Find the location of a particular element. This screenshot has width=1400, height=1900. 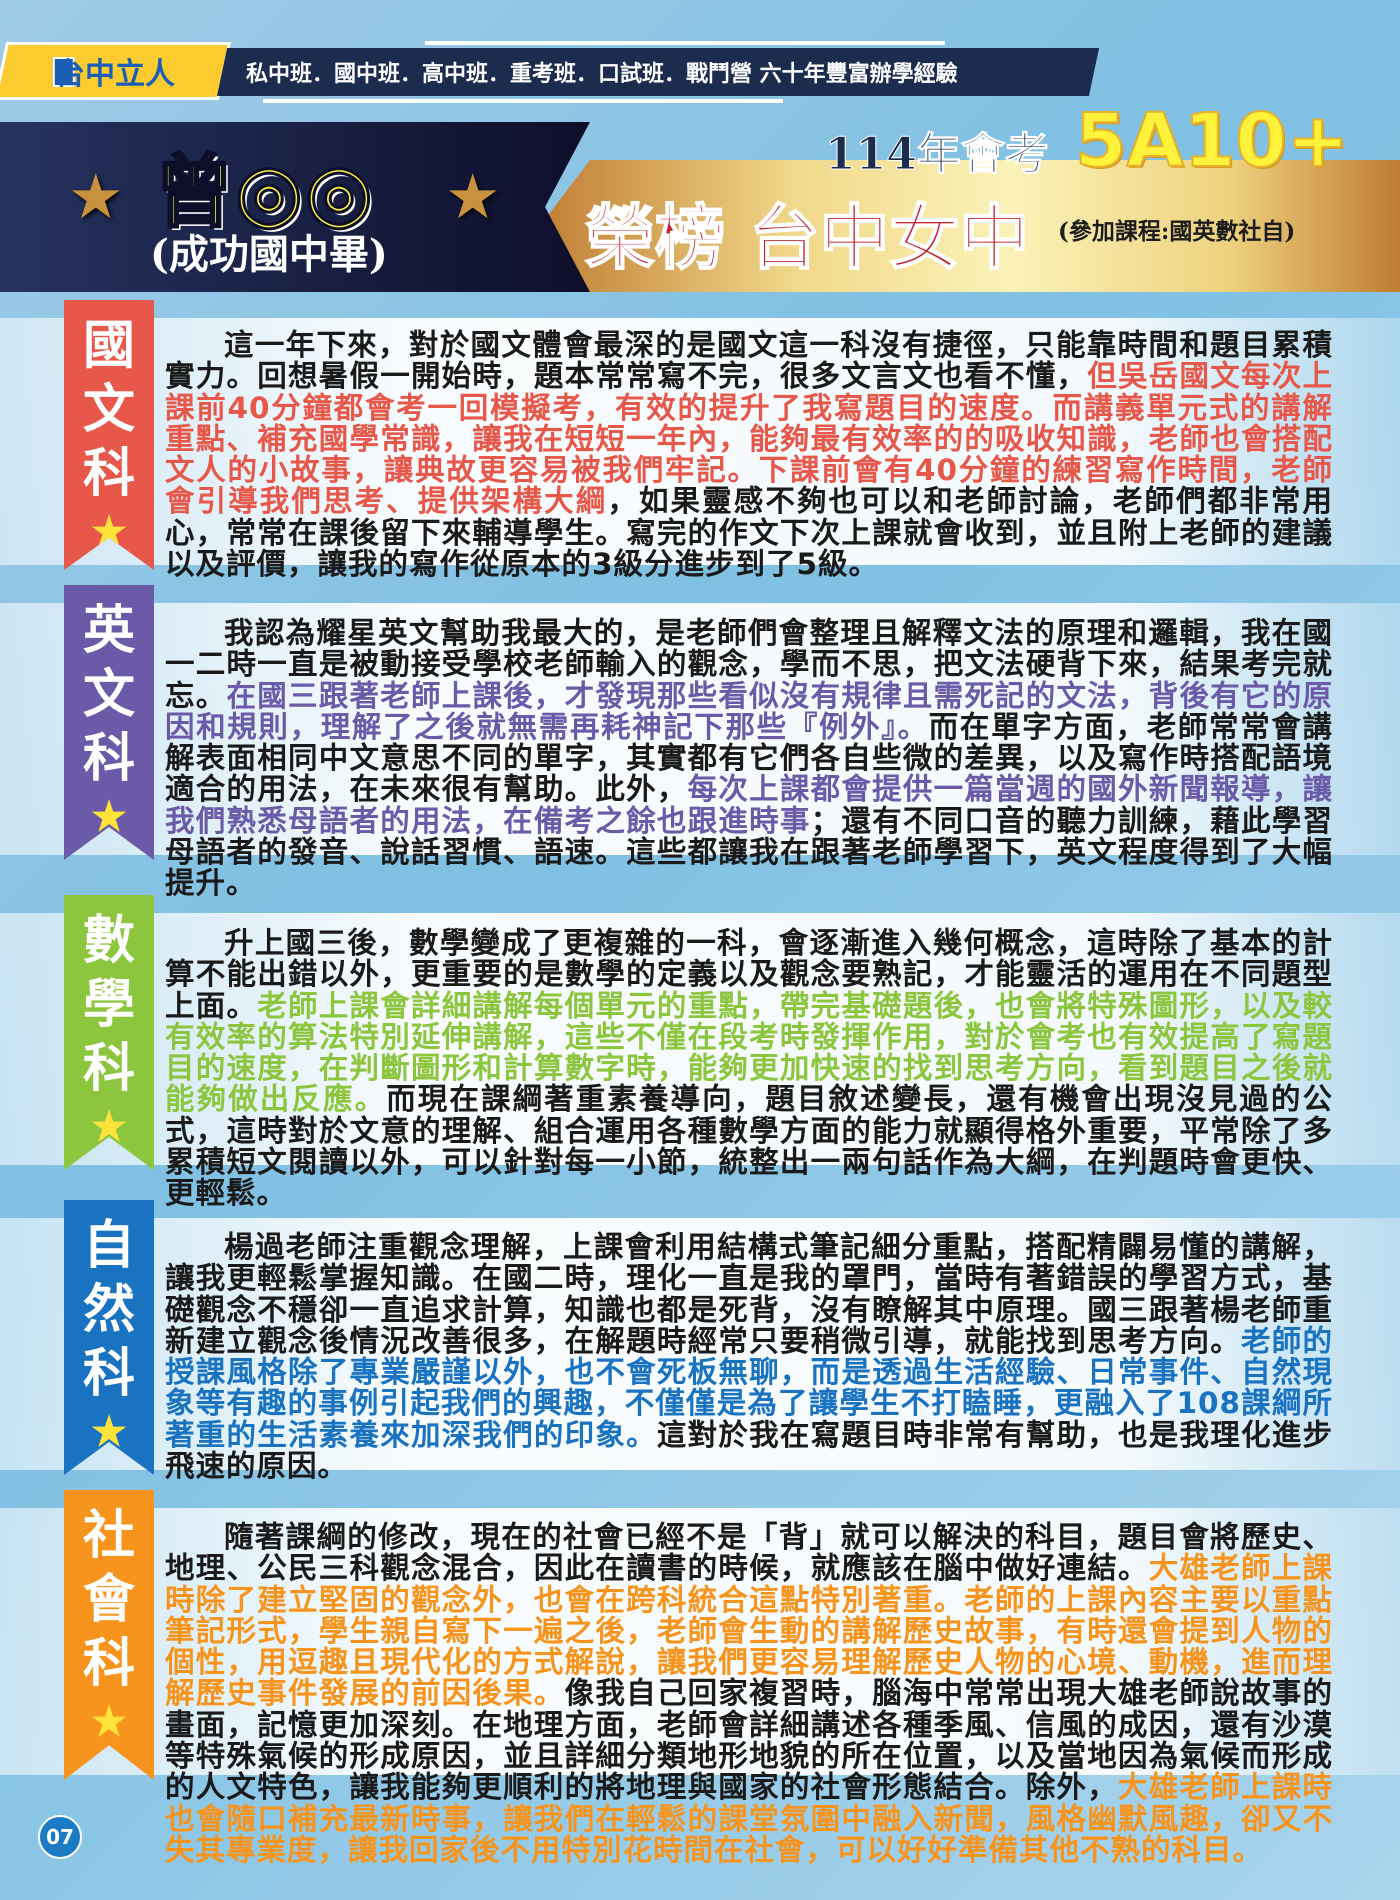

tagline-strip: 私中班．國中班．高中班．重考班．口試班．戰鬥營 六十年豐富辦學經驗 is located at coordinates (658, 72).